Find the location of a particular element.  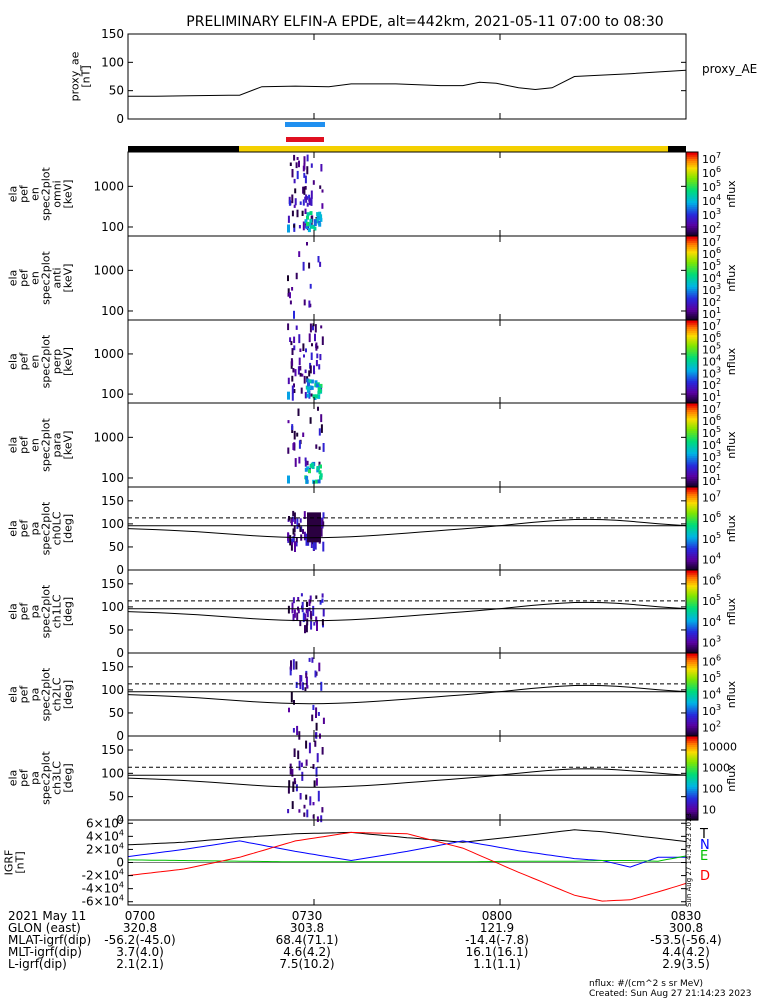

footer-cell: 2.1(2.1) is located at coordinates (140, 964).